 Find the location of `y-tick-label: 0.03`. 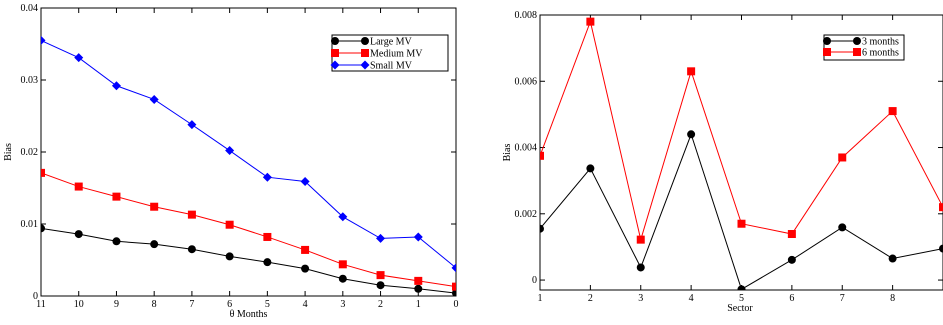

y-tick-label: 0.03 is located at coordinates (30, 80).